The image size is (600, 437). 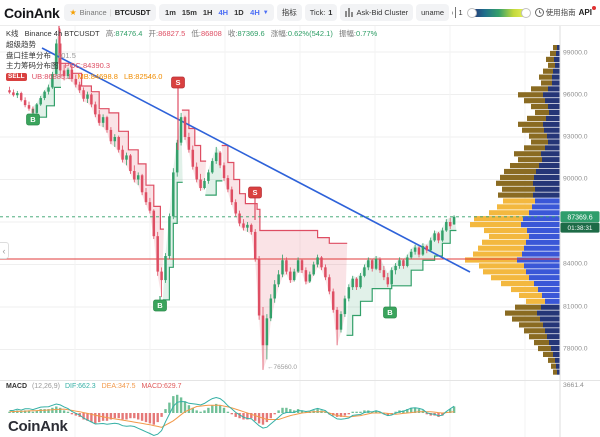 What do you see at coordinates (93, 12) in the screenshot?
I see `exchange-label: Binance` at bounding box center [93, 12].